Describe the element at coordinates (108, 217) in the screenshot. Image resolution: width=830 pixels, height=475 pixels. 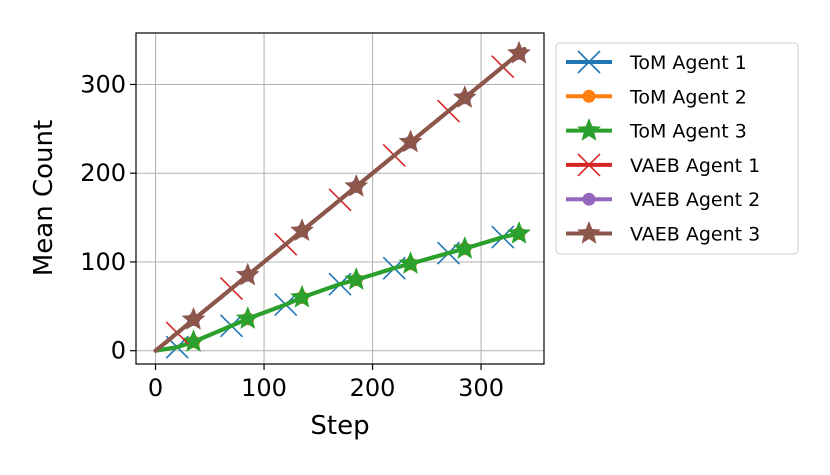
I see `y-axis: 0 100 200 300` at that location.